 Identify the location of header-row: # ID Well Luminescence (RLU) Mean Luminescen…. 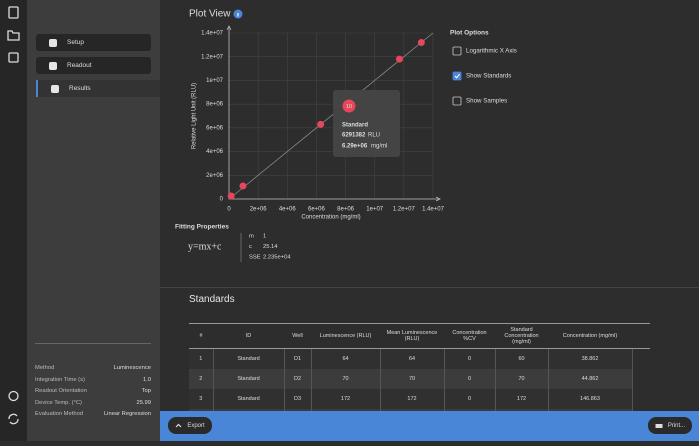
(419, 336).